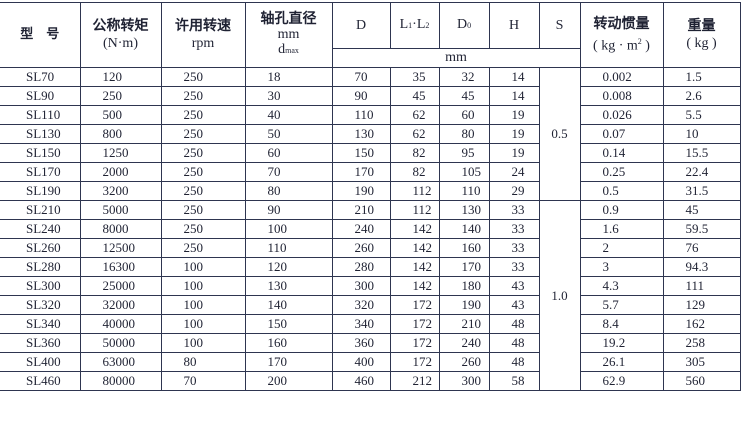  Describe the element at coordinates (288, 172) in the screenshot. I see `cell-bore: 70` at that location.